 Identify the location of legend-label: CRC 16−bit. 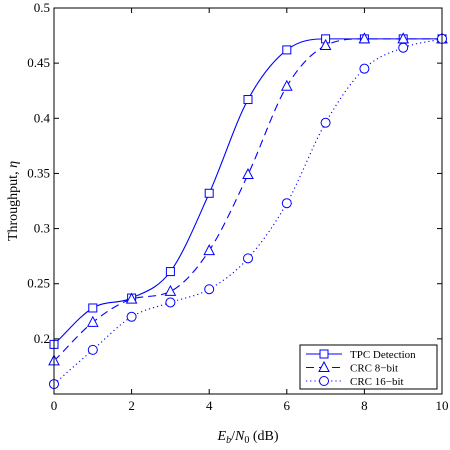
(377, 382).